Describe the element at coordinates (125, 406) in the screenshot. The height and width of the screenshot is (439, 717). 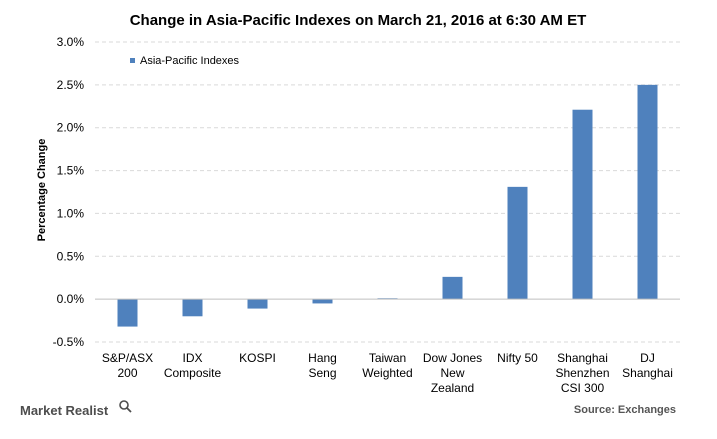
I see `magnifier-icon` at that location.